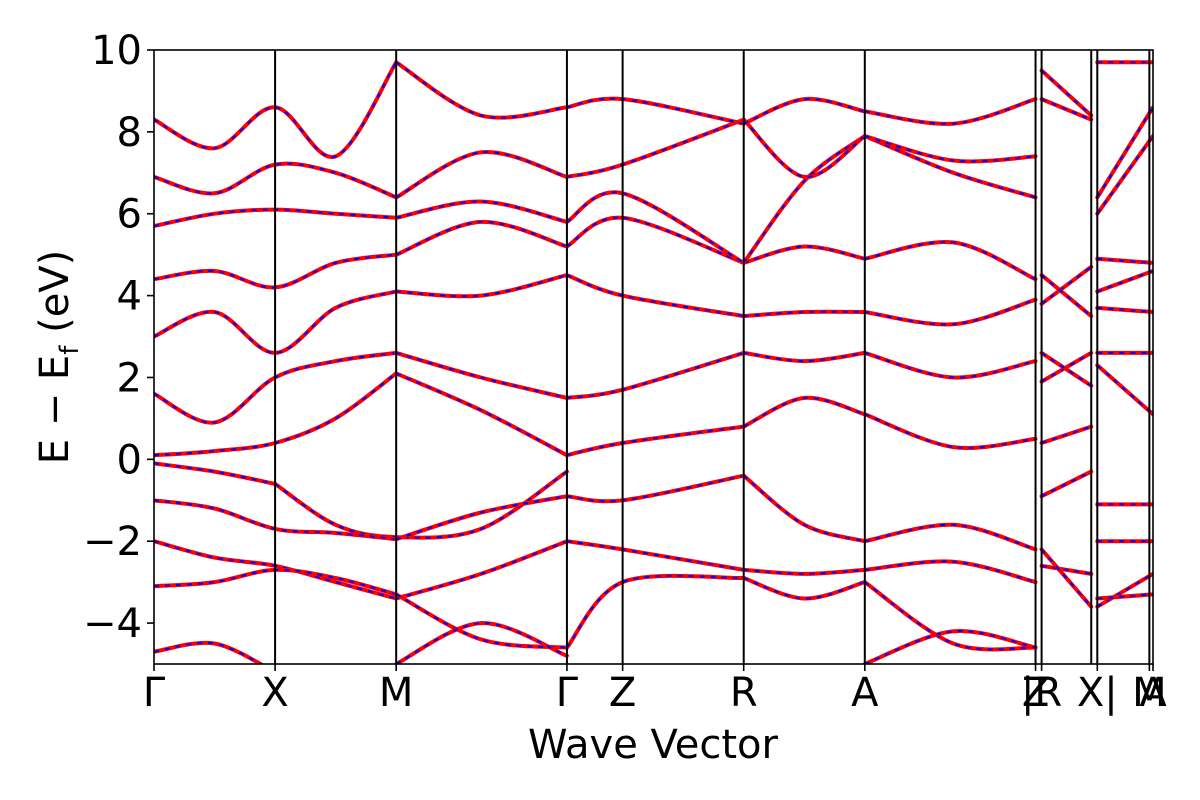 This screenshot has height=800, width=1200. What do you see at coordinates (274, 693) in the screenshot?
I see `x-tick-label: X` at bounding box center [274, 693].